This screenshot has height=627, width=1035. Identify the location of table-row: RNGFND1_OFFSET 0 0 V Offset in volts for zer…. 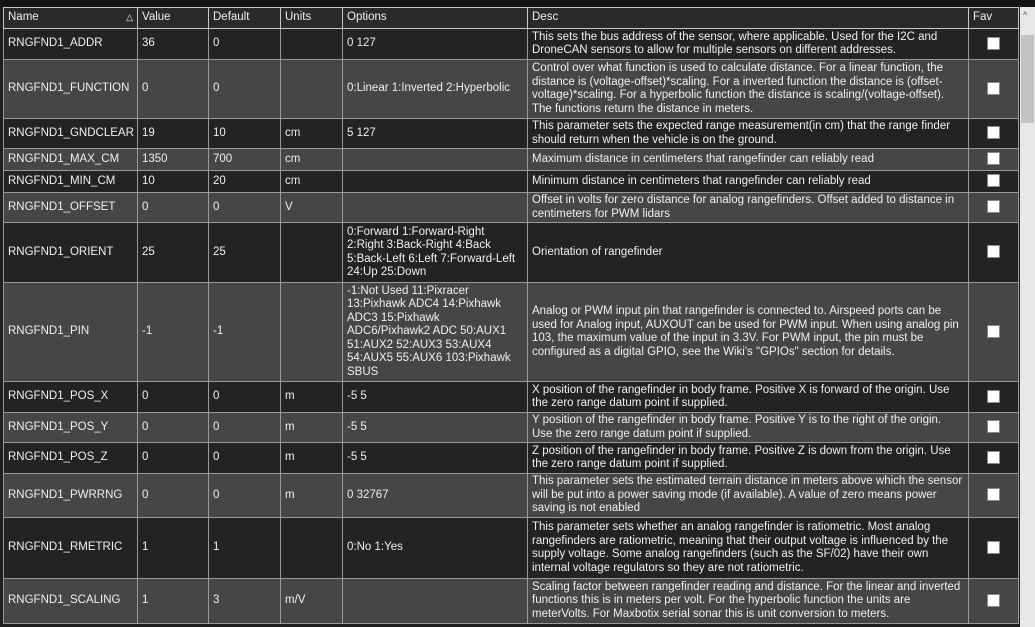
(511, 207).